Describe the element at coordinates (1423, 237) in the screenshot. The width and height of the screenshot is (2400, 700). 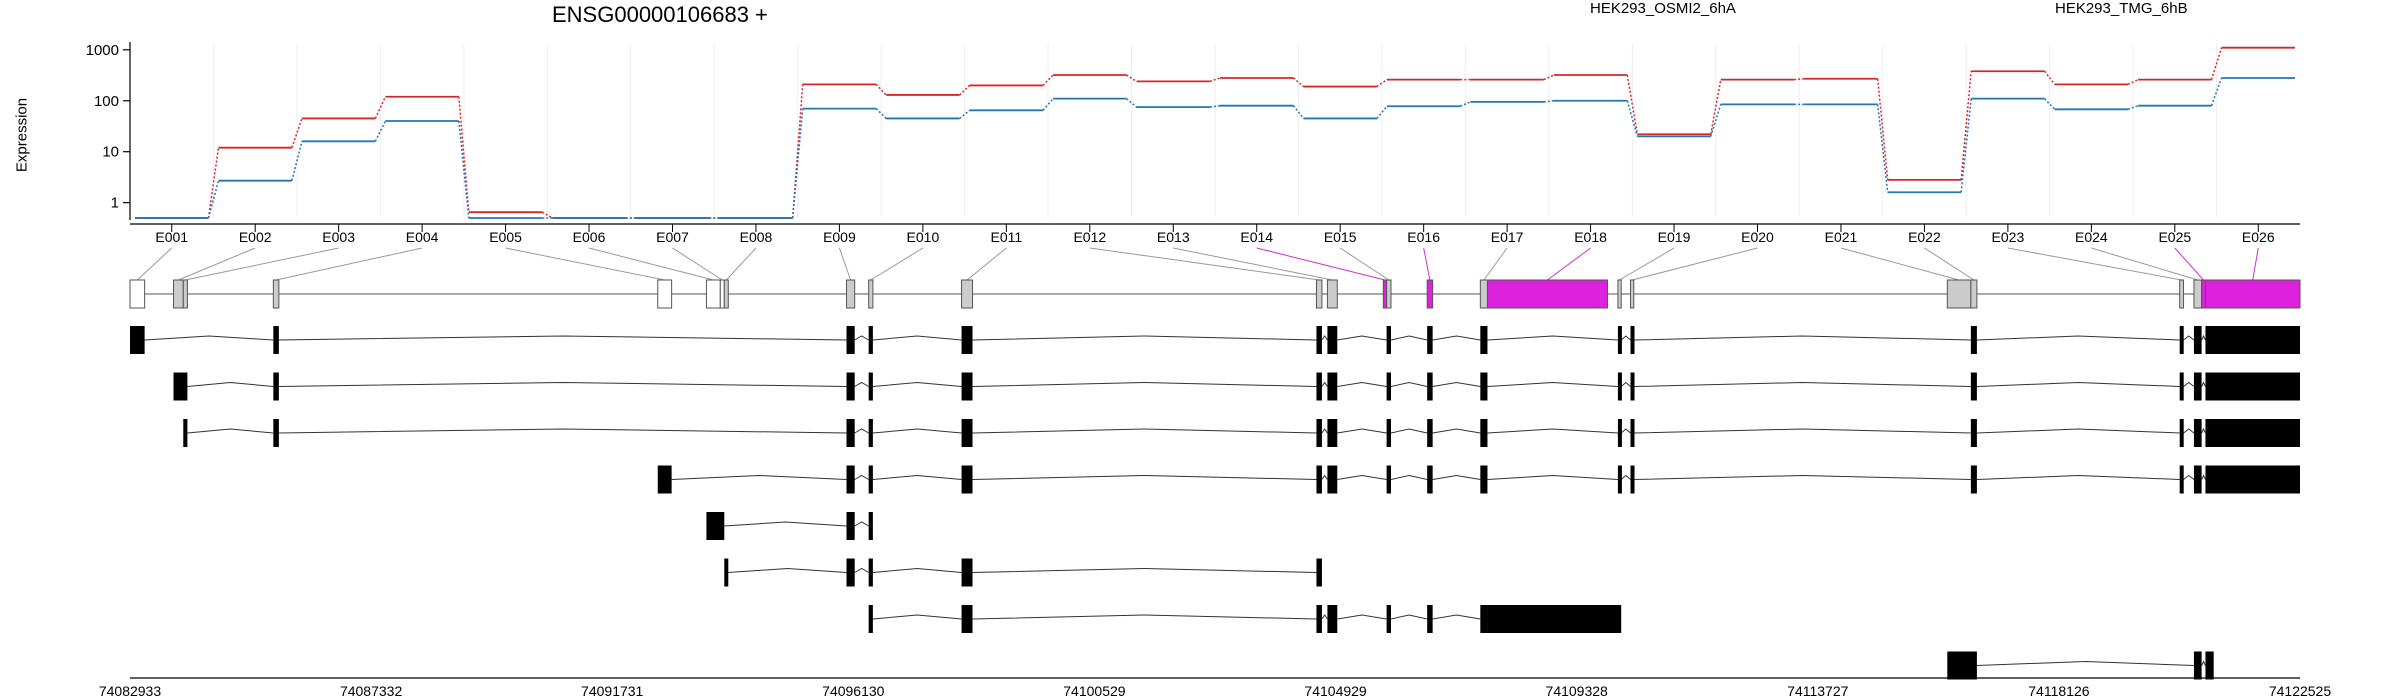
I see `exon-label: E016` at that location.